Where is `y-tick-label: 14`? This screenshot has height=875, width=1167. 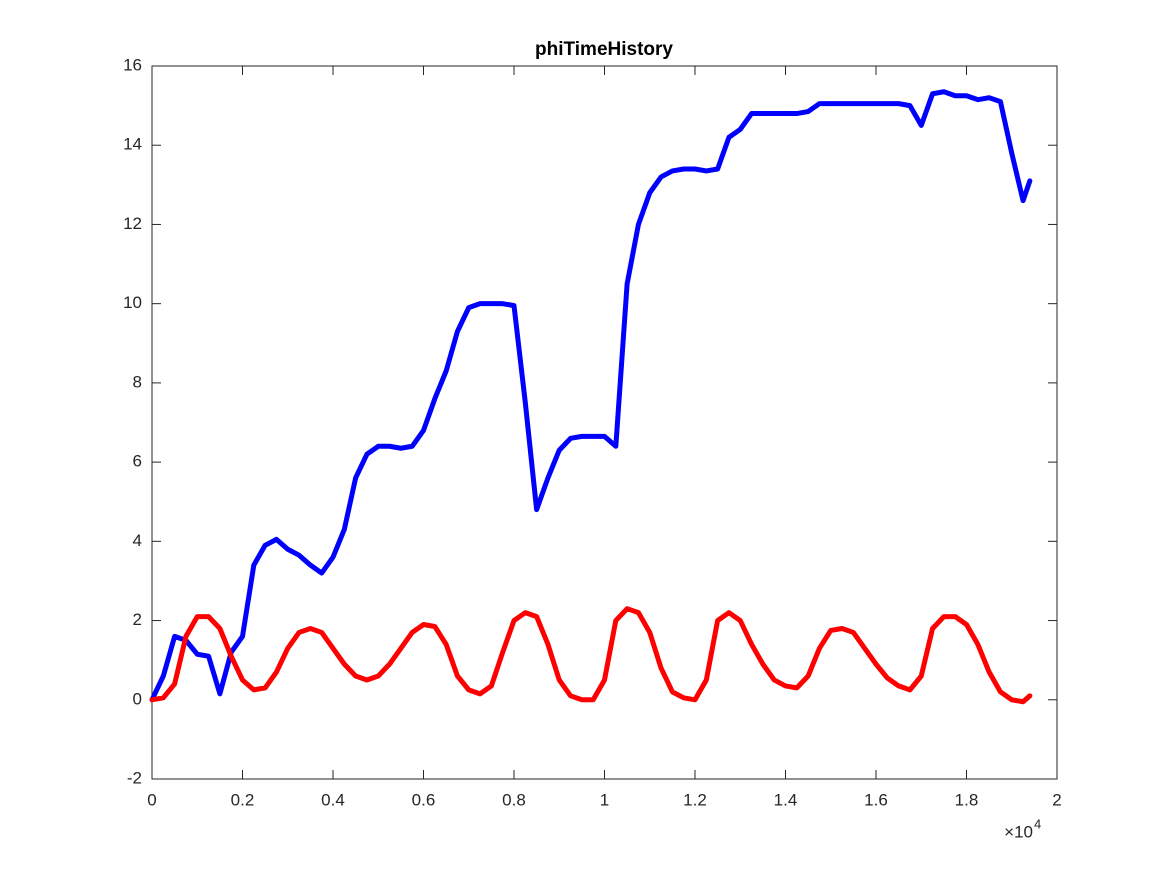
y-tick-label: 14 is located at coordinates (132, 144).